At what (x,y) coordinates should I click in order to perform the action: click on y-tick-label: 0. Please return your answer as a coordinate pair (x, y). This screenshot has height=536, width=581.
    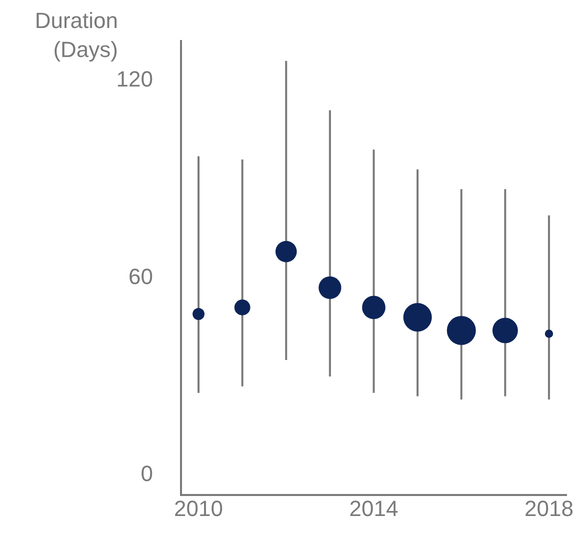
    Looking at the image, I should click on (146, 473).